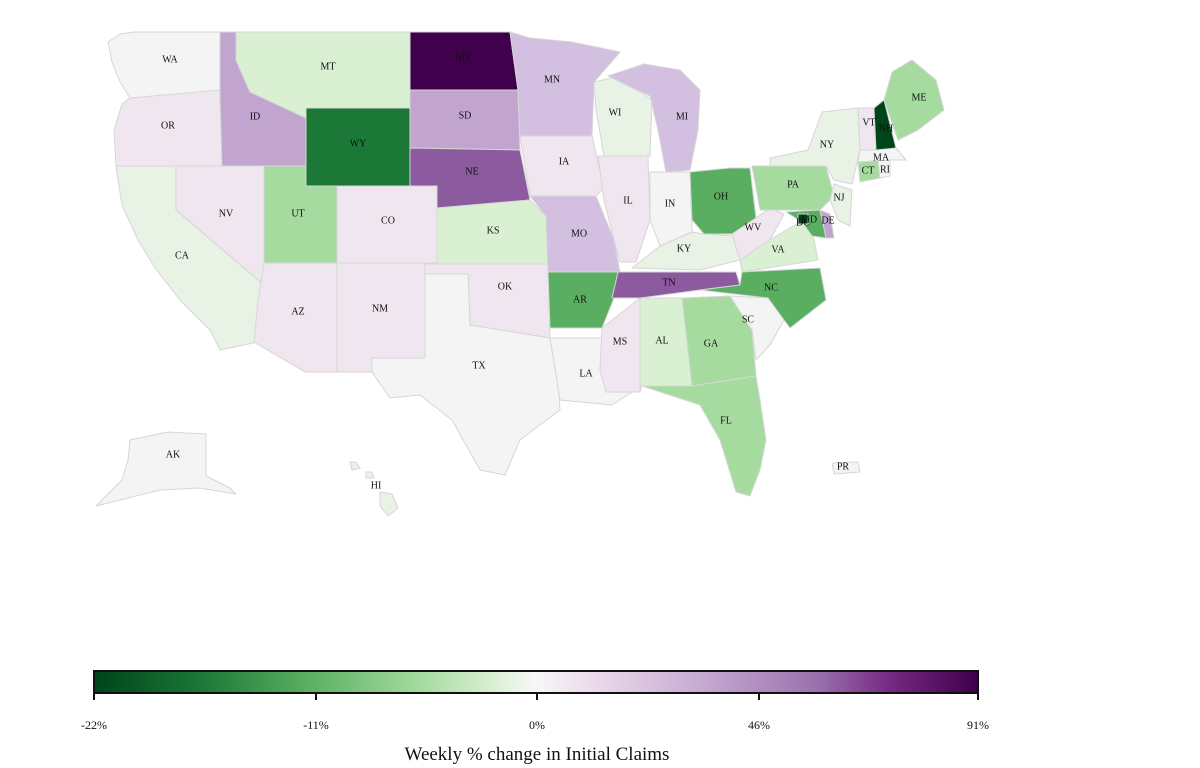 The height and width of the screenshot is (768, 1200). What do you see at coordinates (721, 196) in the screenshot?
I see `label-OH: OH` at bounding box center [721, 196].